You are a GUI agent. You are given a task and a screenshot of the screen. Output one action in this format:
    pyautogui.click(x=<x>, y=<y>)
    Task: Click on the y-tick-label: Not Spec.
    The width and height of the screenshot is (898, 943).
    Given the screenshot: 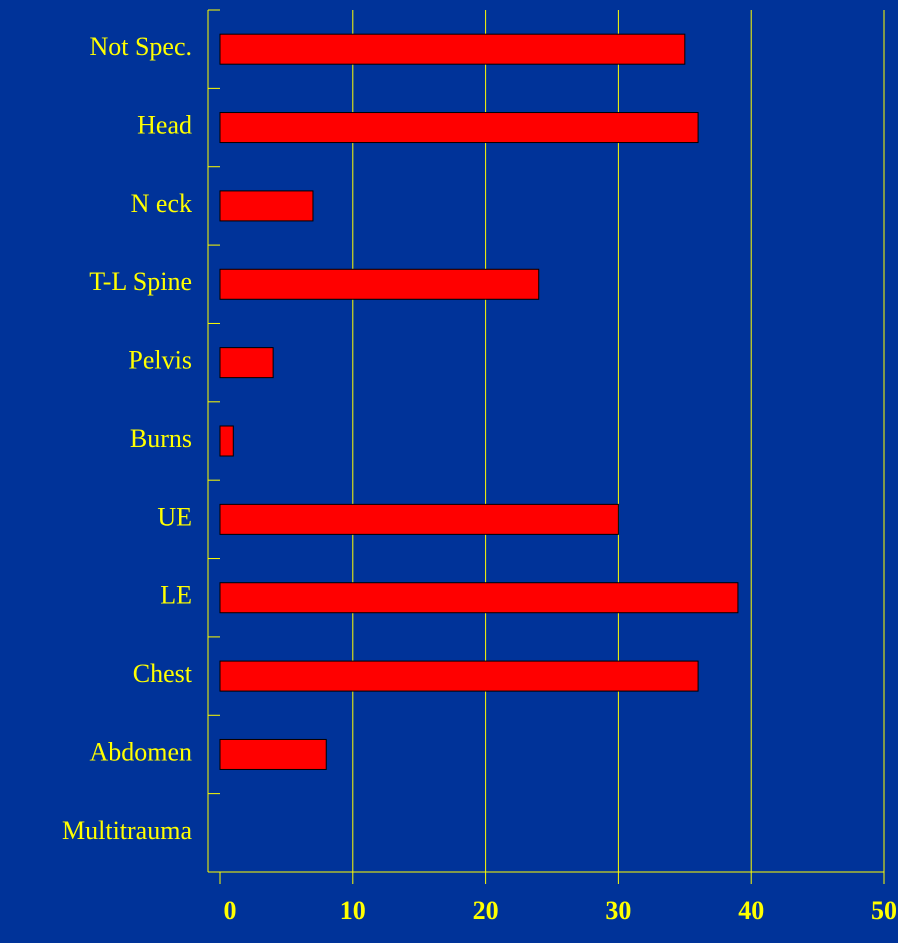 What is the action you would take?
    pyautogui.click(x=140, y=46)
    